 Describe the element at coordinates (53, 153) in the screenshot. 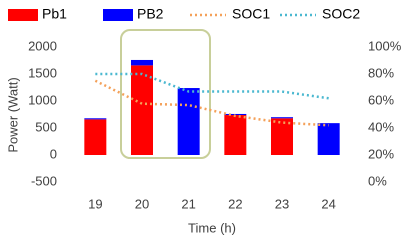

I see `y-tick-label: 0` at that location.